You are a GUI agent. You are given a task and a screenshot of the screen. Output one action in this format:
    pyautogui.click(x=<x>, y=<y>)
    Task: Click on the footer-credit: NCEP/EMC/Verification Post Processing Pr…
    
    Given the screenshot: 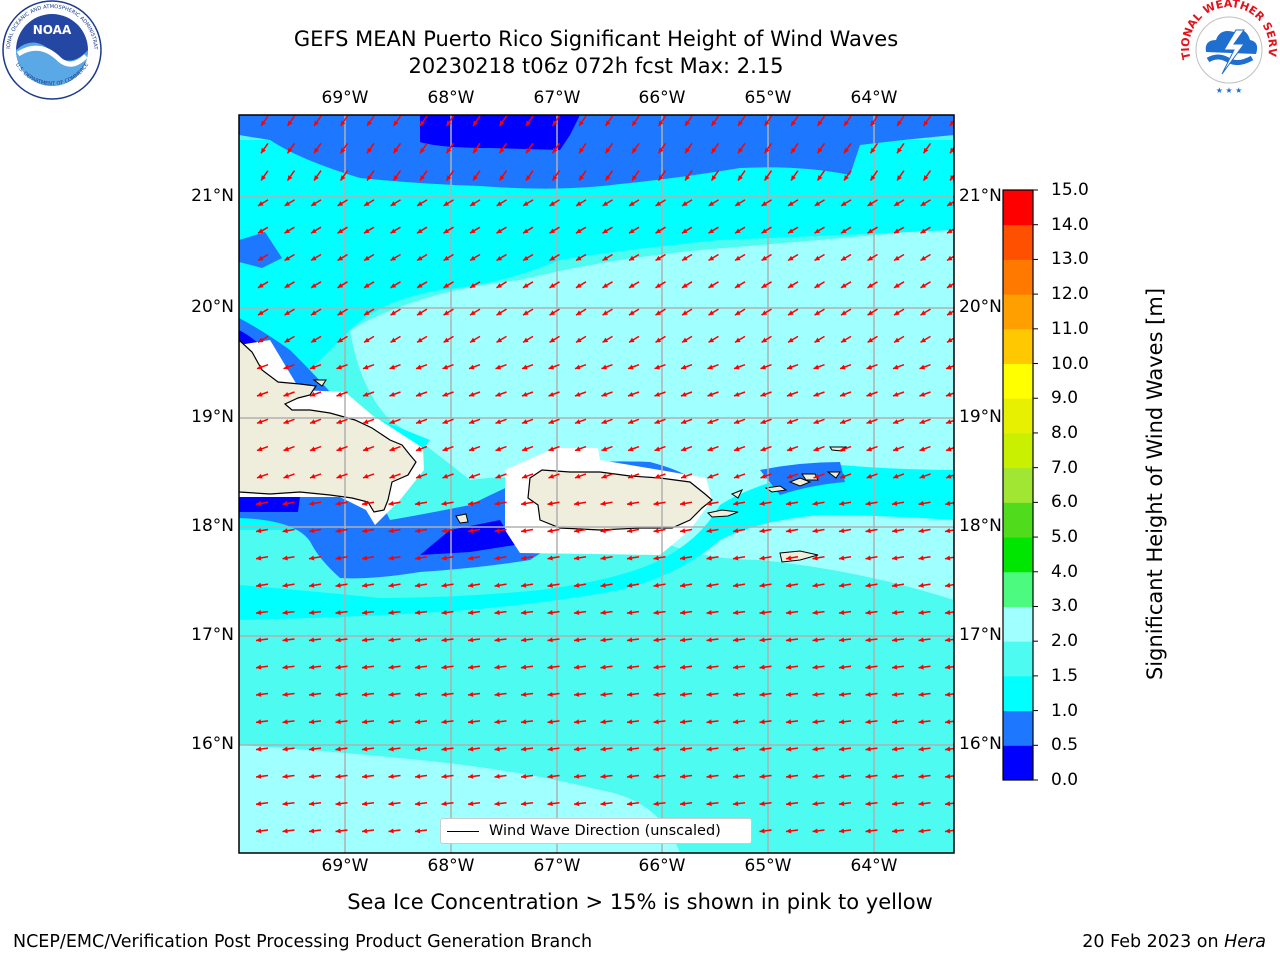 What is the action you would take?
    pyautogui.click(x=303, y=942)
    